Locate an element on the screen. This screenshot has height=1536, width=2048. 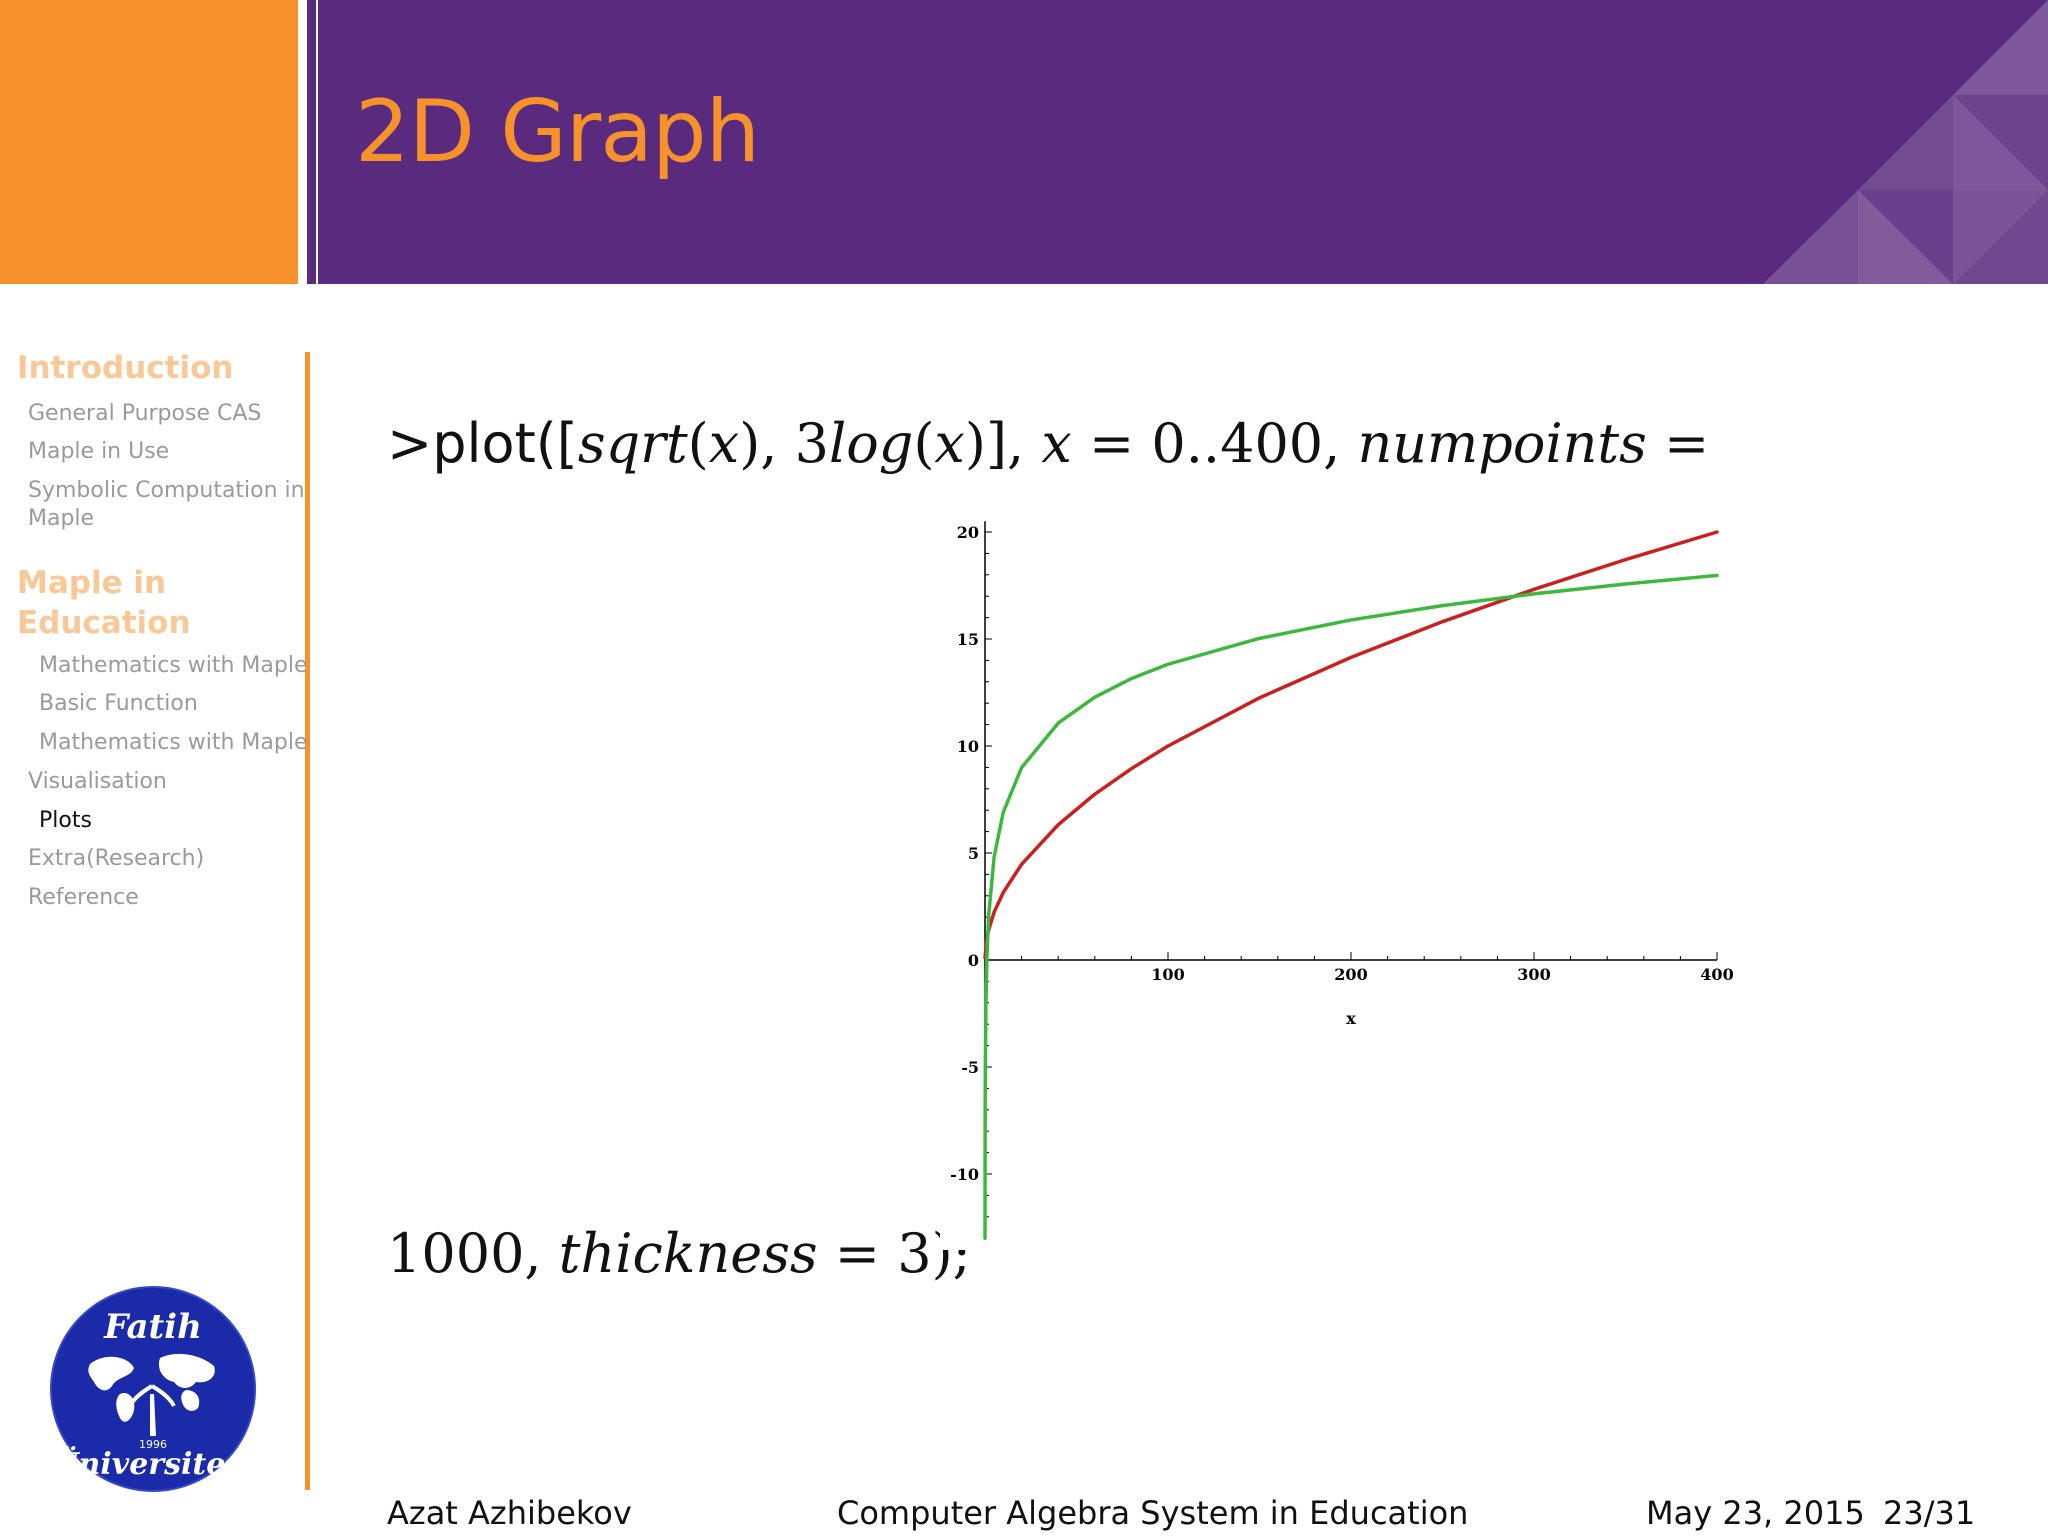
header-triangle-decoration is located at coordinates (1905, 142).